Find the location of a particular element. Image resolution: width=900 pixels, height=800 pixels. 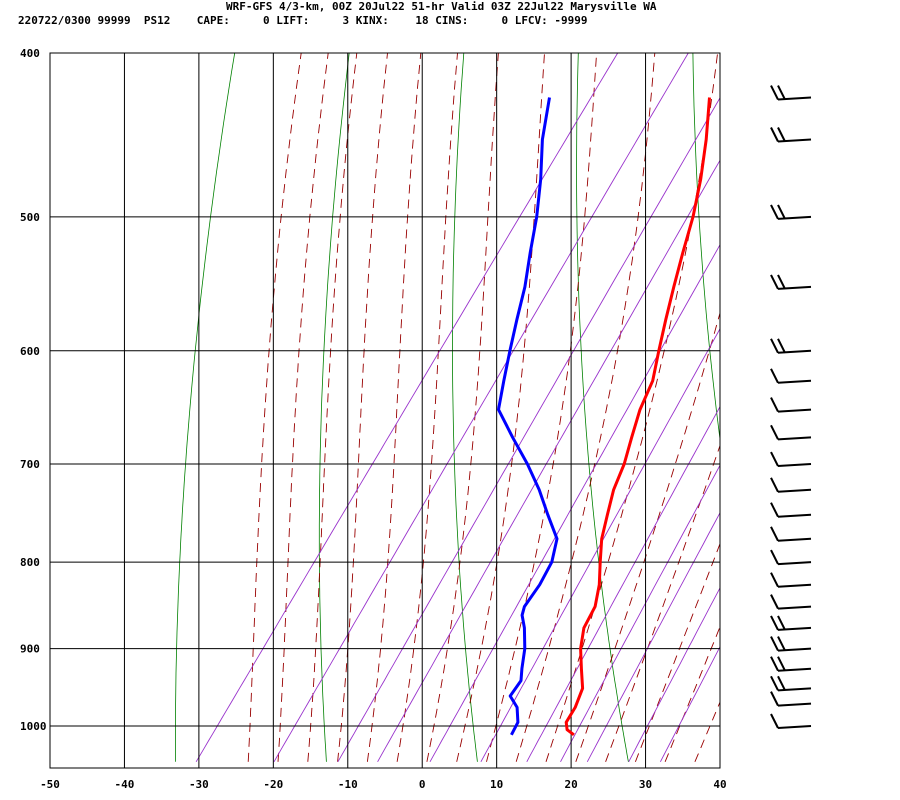

dewpoint-profile-line is located at coordinates (528, 416).